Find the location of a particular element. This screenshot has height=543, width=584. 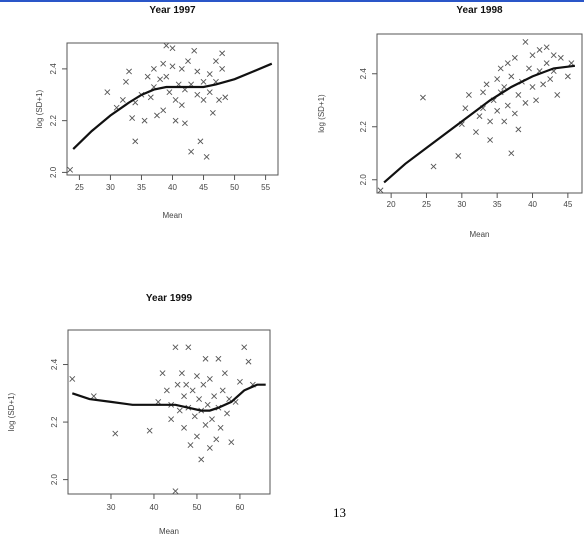

x-tick-label: 55 is located at coordinates (265, 187).